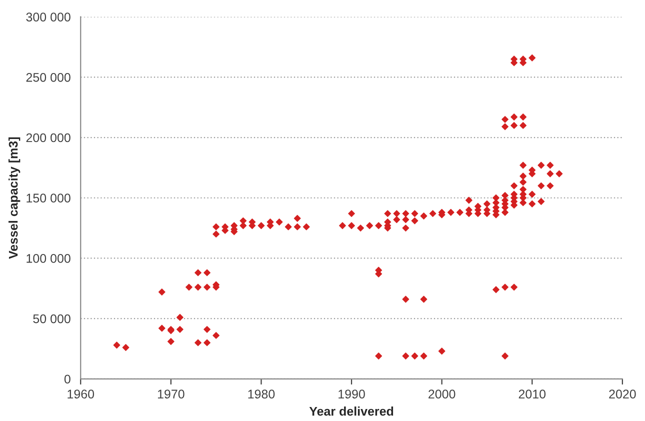 The width and height of the screenshot is (645, 421). Describe the element at coordinates (442, 394) in the screenshot. I see `x-tick-label: 2000` at that location.